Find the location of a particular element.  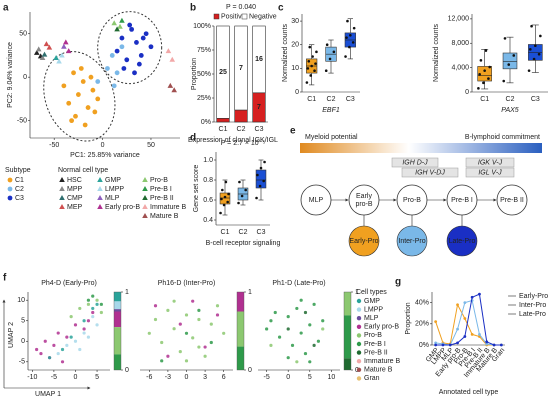

y-tick-label: 1.0 is located at coordinates (208, 160).